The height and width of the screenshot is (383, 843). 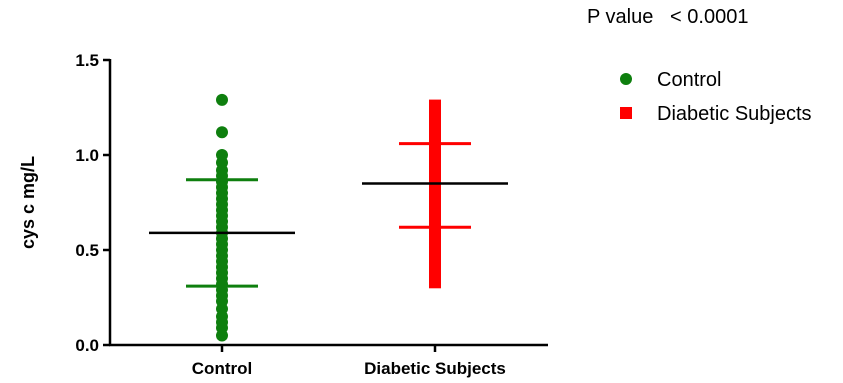 What do you see at coordinates (620, 17) in the screenshot?
I see `p-value-label: P value` at bounding box center [620, 17].